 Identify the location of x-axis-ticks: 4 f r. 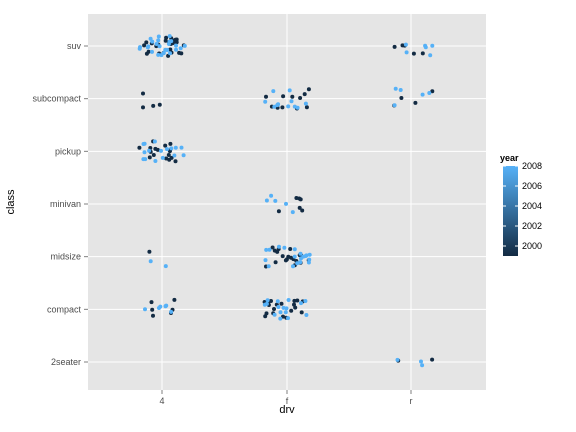
(286, 398).